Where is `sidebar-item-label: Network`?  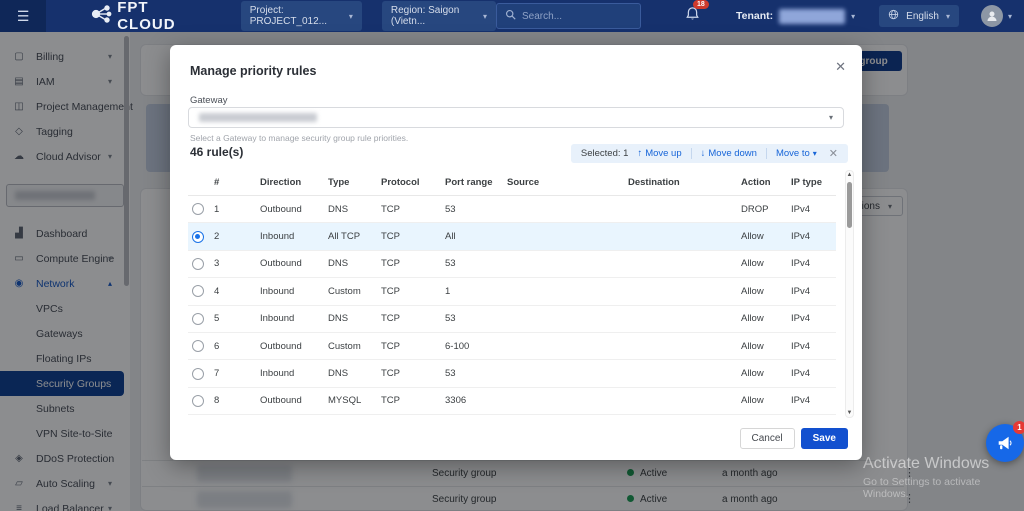
sidebar-item-label: Network is located at coordinates (55, 283).